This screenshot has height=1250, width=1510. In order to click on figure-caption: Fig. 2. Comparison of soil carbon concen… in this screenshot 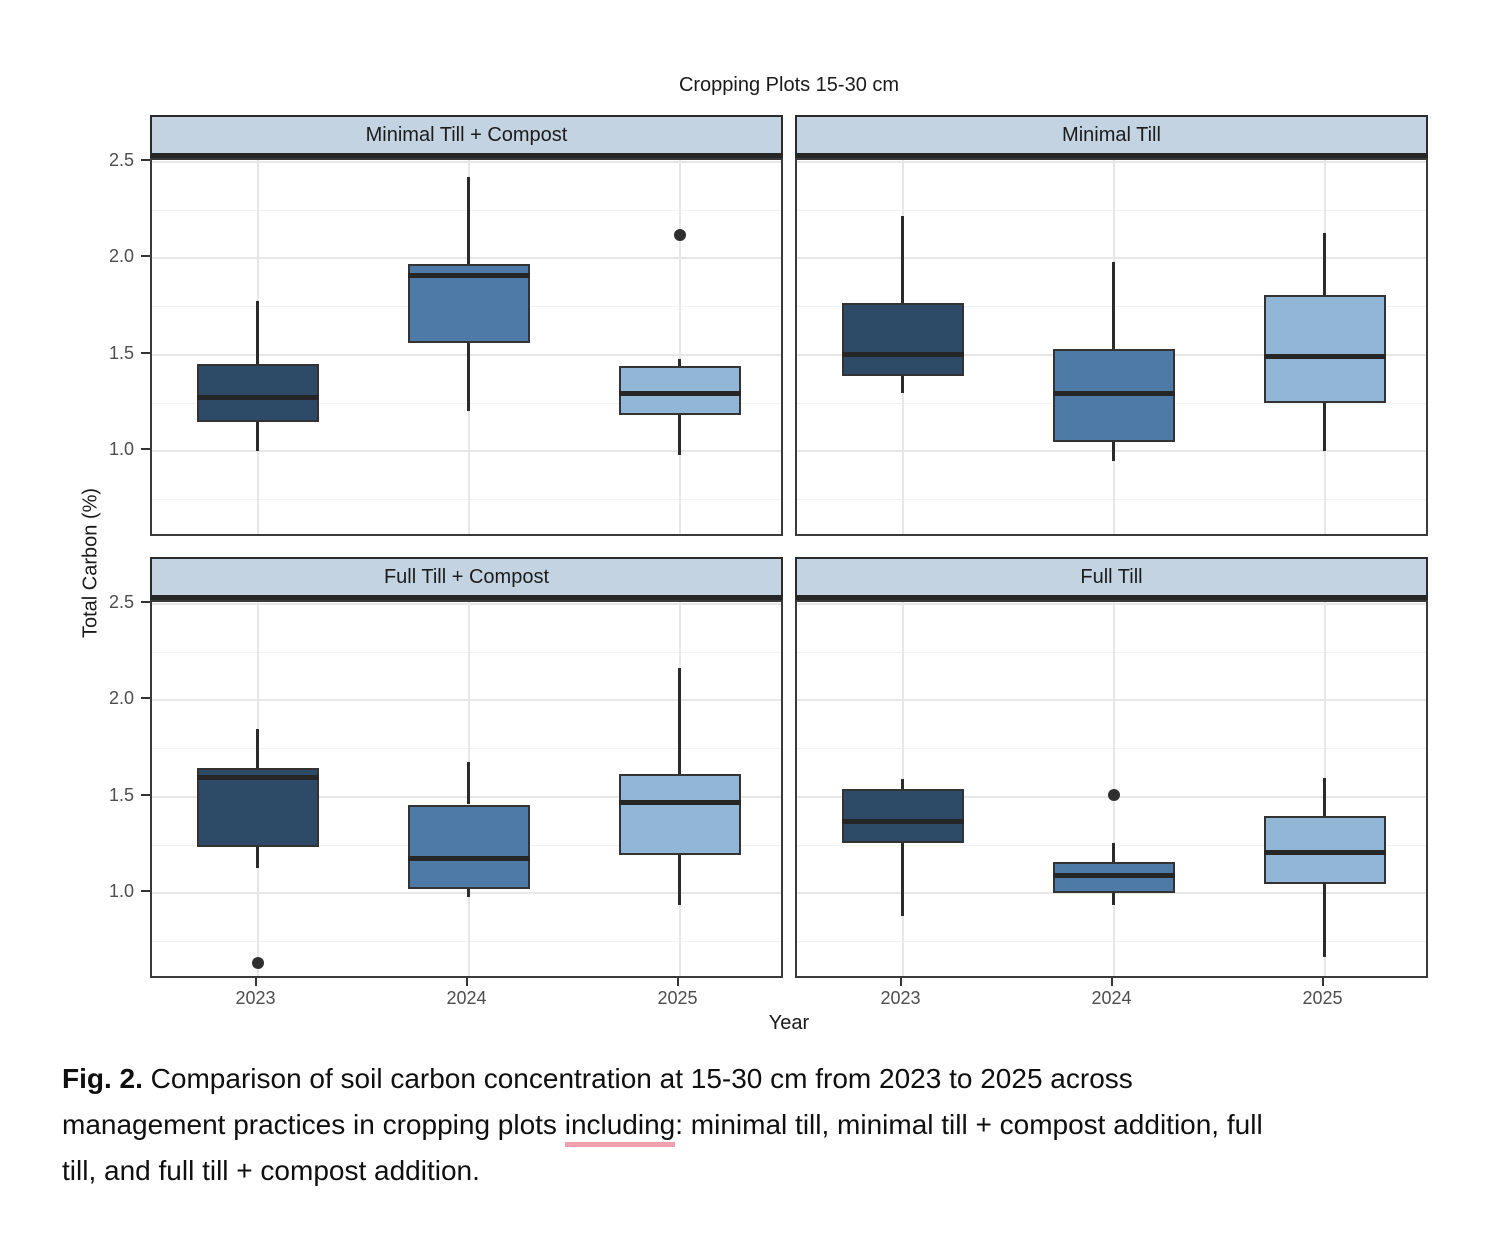, I will do `click(762, 1125)`.